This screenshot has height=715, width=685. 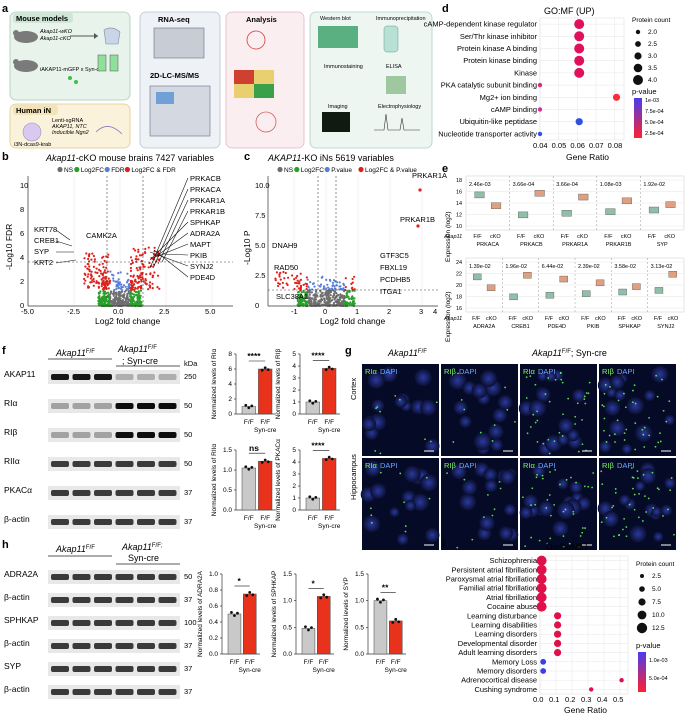 What do you see at coordinates (101, 235) in the screenshot?
I see `gene-label: CAMK2A` at bounding box center [101, 235].